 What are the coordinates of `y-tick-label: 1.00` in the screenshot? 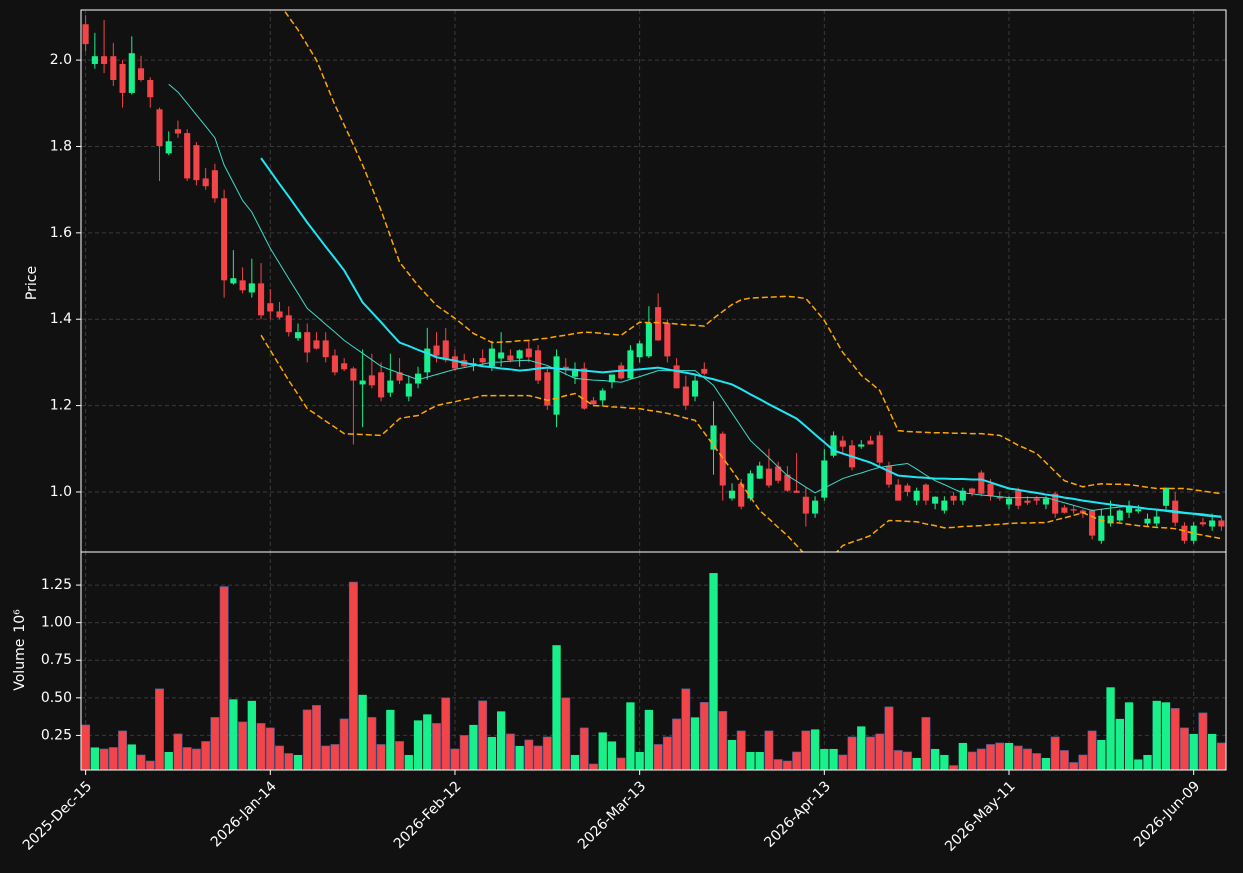 It's located at (56, 623).